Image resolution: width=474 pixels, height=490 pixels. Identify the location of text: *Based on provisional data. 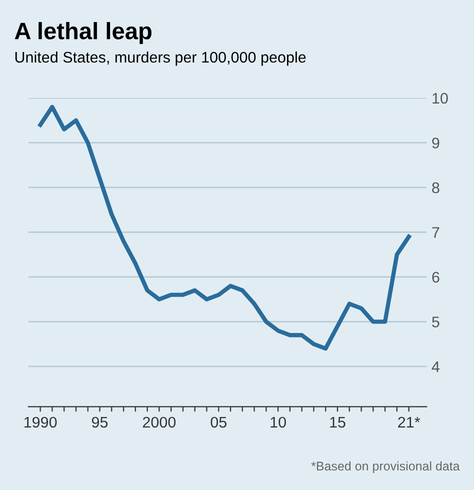
(385, 467).